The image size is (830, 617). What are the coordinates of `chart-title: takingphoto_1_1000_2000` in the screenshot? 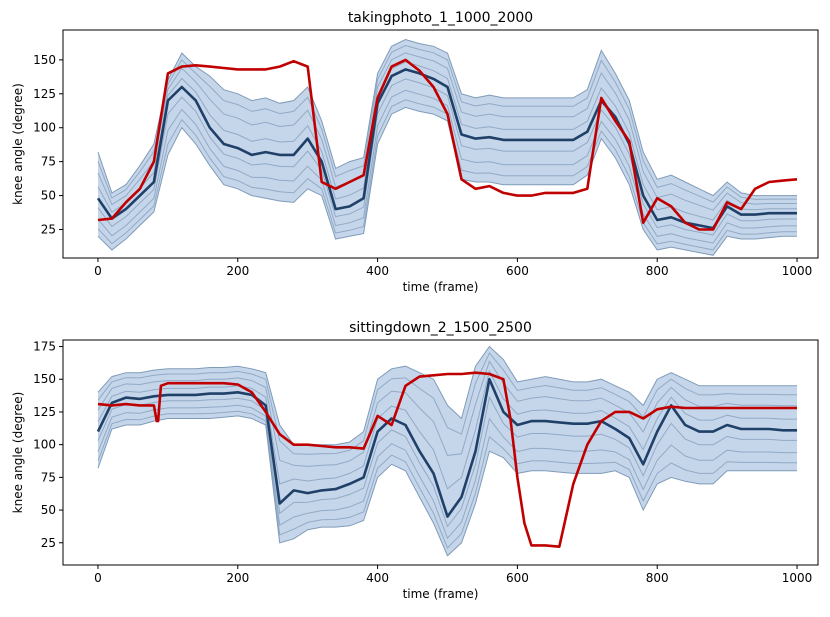 It's located at (440, 18).